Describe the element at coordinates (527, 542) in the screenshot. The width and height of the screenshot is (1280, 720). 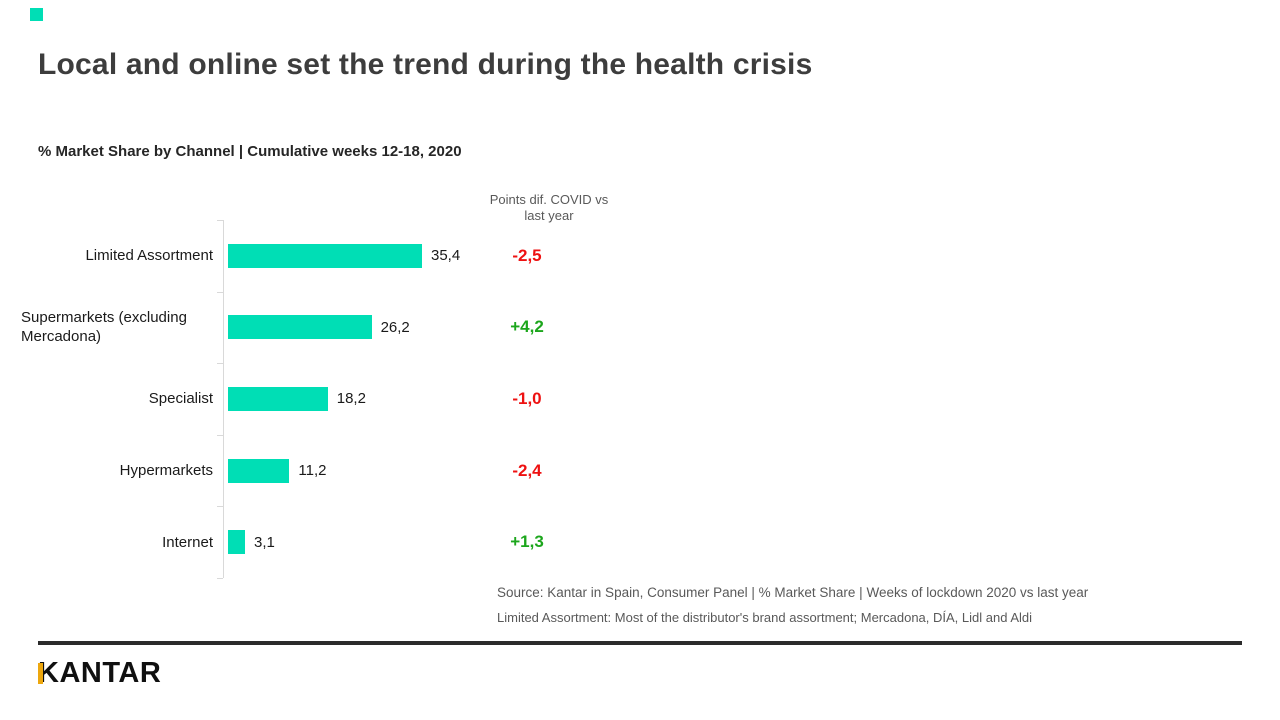
I see `diff-value-label: +1,3` at that location.